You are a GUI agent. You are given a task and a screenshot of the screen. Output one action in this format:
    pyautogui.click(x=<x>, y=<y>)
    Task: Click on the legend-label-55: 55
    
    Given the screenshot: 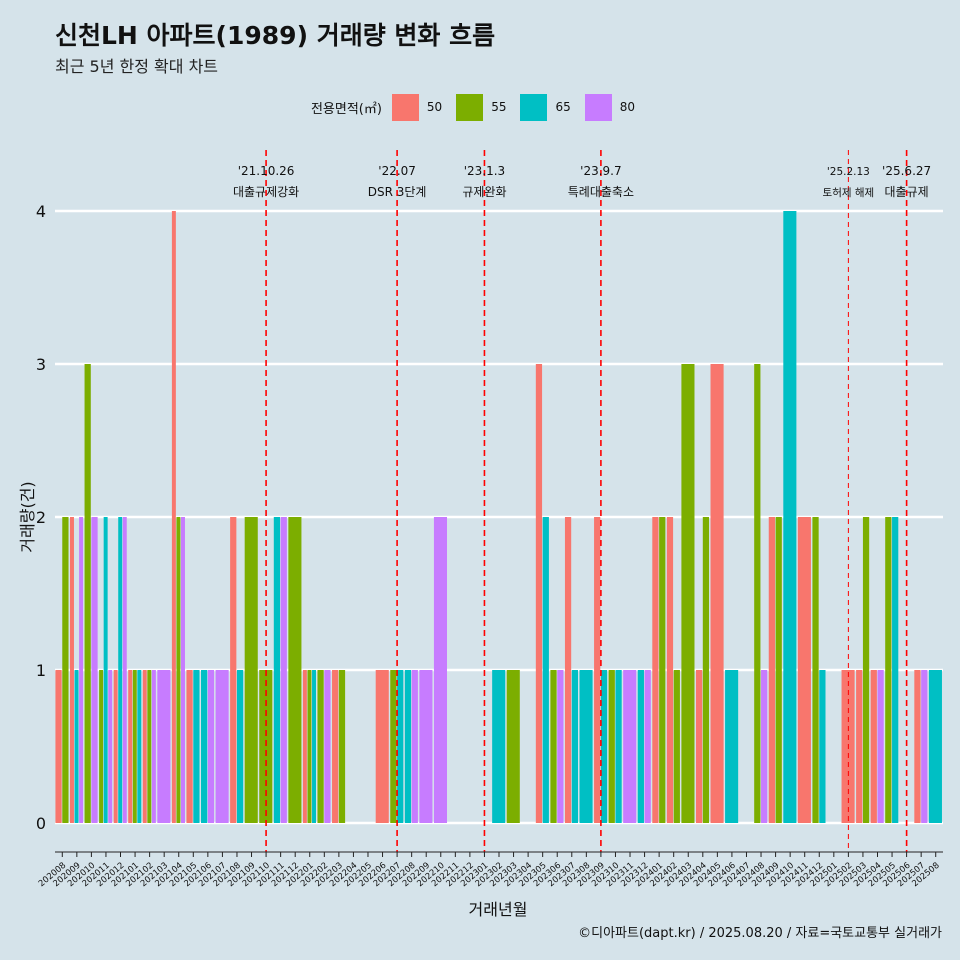 What is the action you would take?
    pyautogui.click(x=499, y=107)
    